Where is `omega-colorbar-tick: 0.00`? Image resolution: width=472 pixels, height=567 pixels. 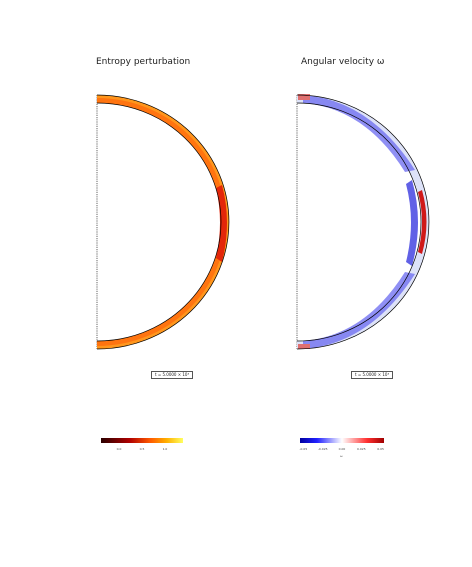
omega-colorbar-tick: 0.00 is located at coordinates (342, 449).